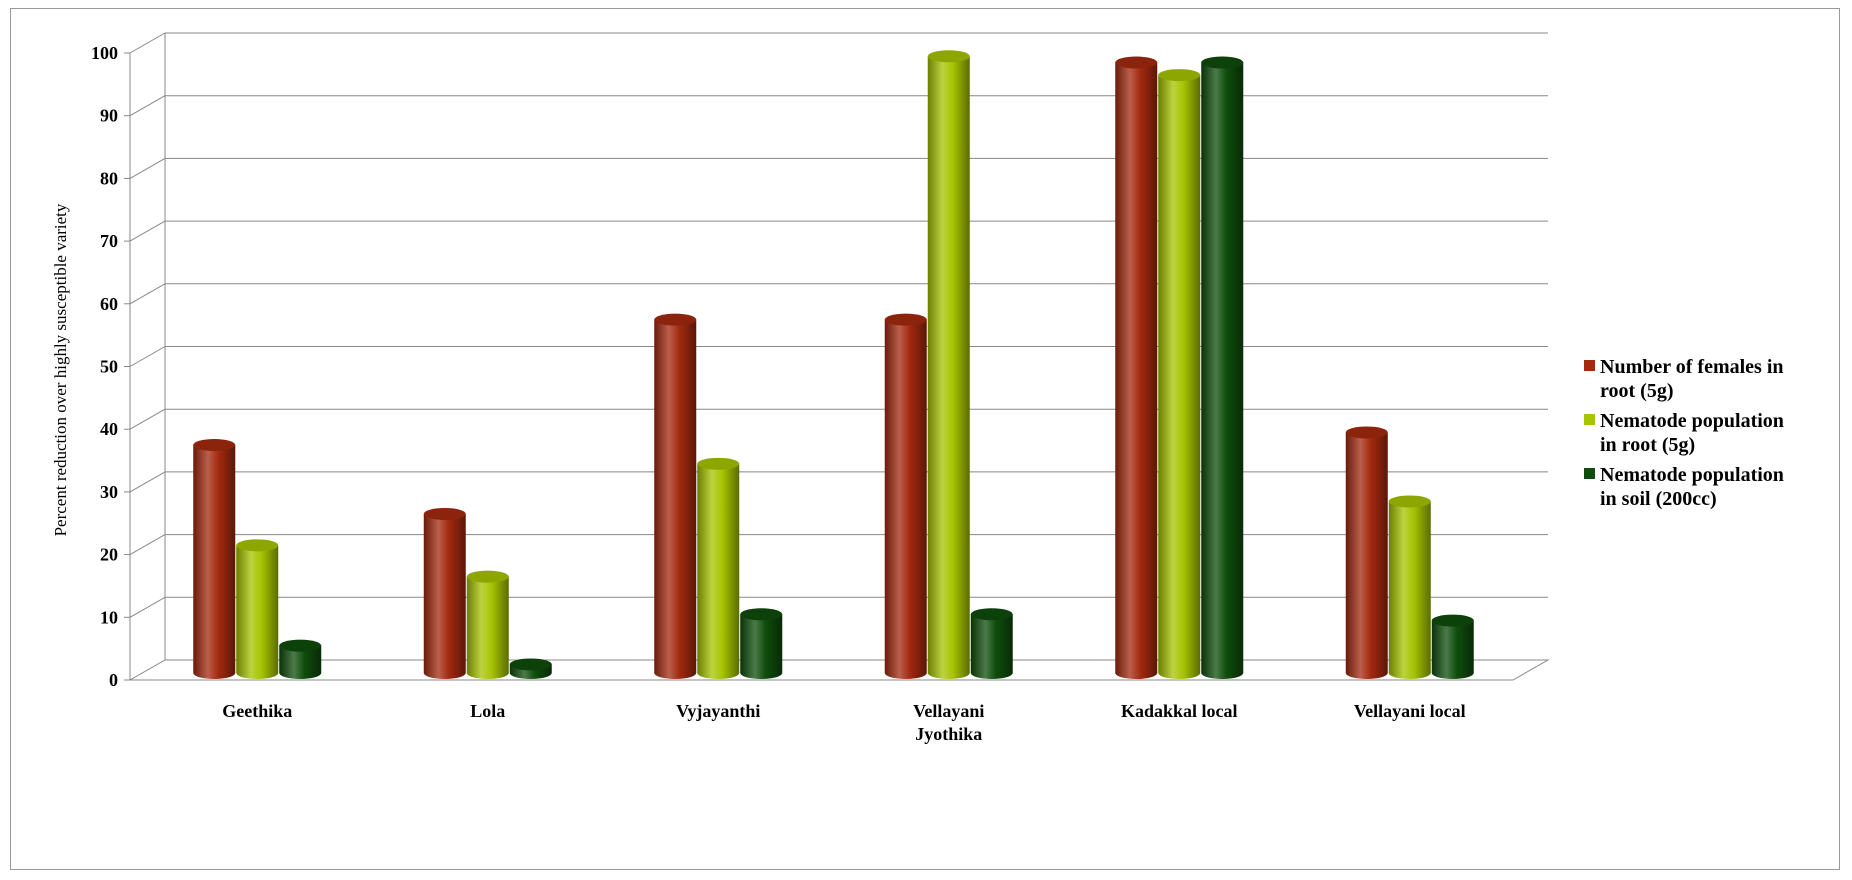 Image resolution: width=1852 pixels, height=880 pixels. I want to click on y-tick-label: 60, so click(109, 304).